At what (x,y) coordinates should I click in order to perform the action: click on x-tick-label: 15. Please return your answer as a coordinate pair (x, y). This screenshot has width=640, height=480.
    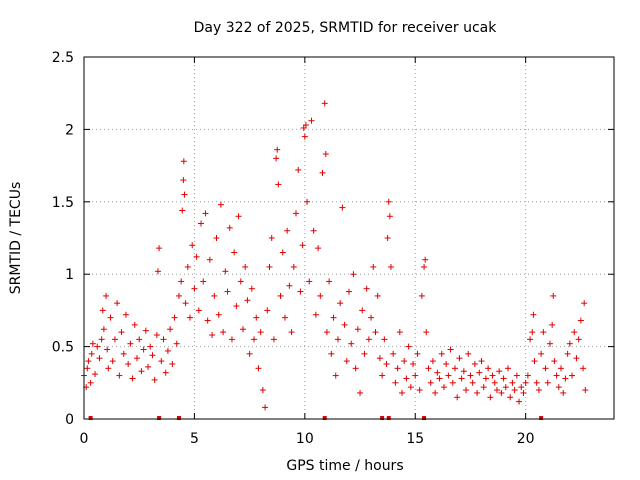
    Looking at the image, I should click on (415, 439).